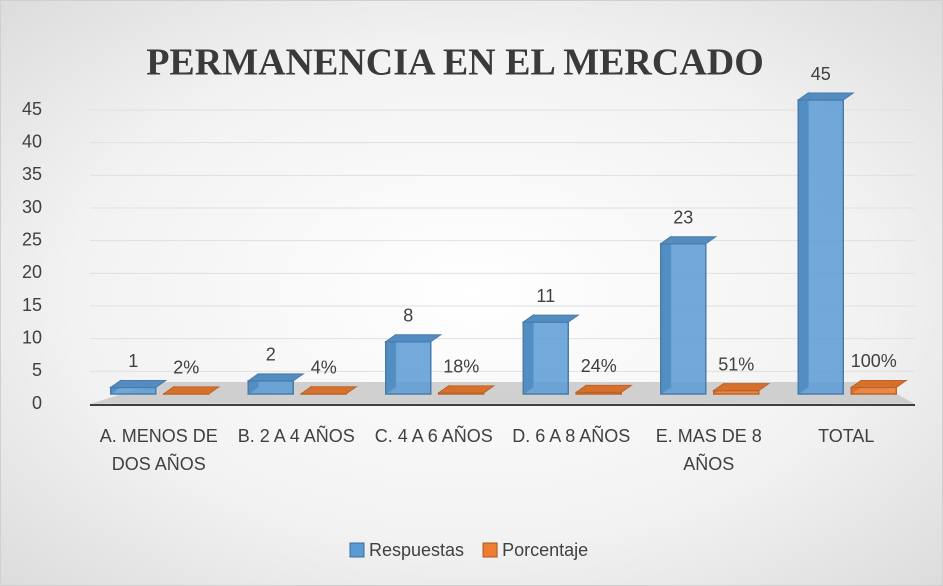 Image resolution: width=943 pixels, height=586 pixels. What do you see at coordinates (32, 239) in the screenshot?
I see `y-tick-label: 25` at bounding box center [32, 239].